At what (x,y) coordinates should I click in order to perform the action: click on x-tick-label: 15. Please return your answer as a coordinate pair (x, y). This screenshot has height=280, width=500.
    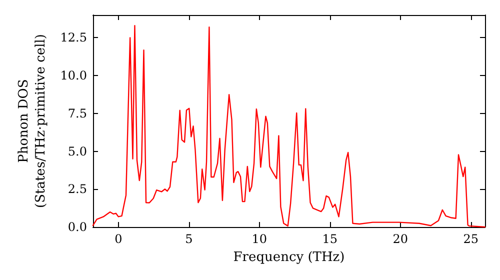
    Looking at the image, I should click on (330, 239).